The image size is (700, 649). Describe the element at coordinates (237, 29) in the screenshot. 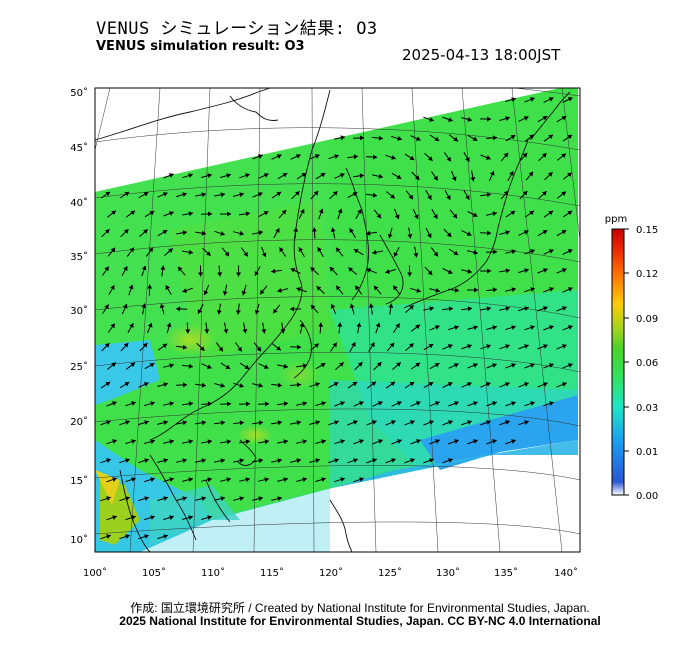

I see `title-japanese: VENUS シミュレーション結果: O3` at that location.